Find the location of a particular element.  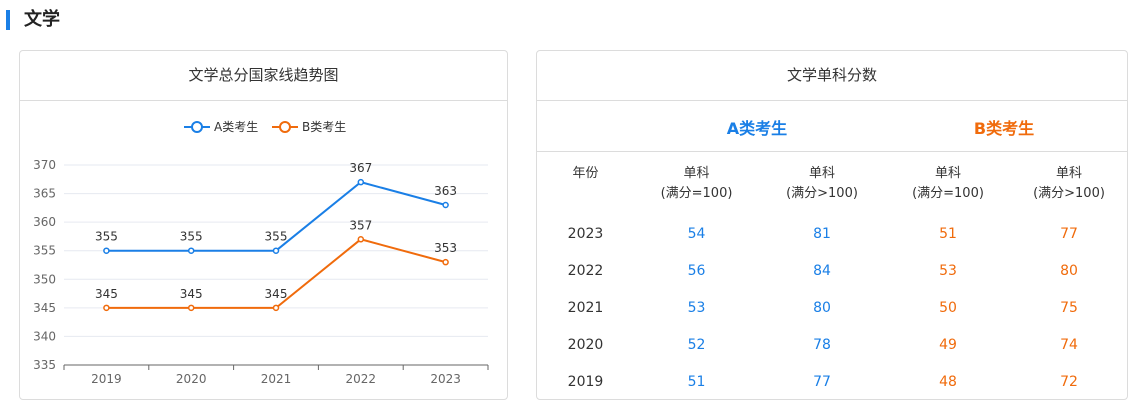

cell-b-over100: 80 is located at coordinates (1069, 270).